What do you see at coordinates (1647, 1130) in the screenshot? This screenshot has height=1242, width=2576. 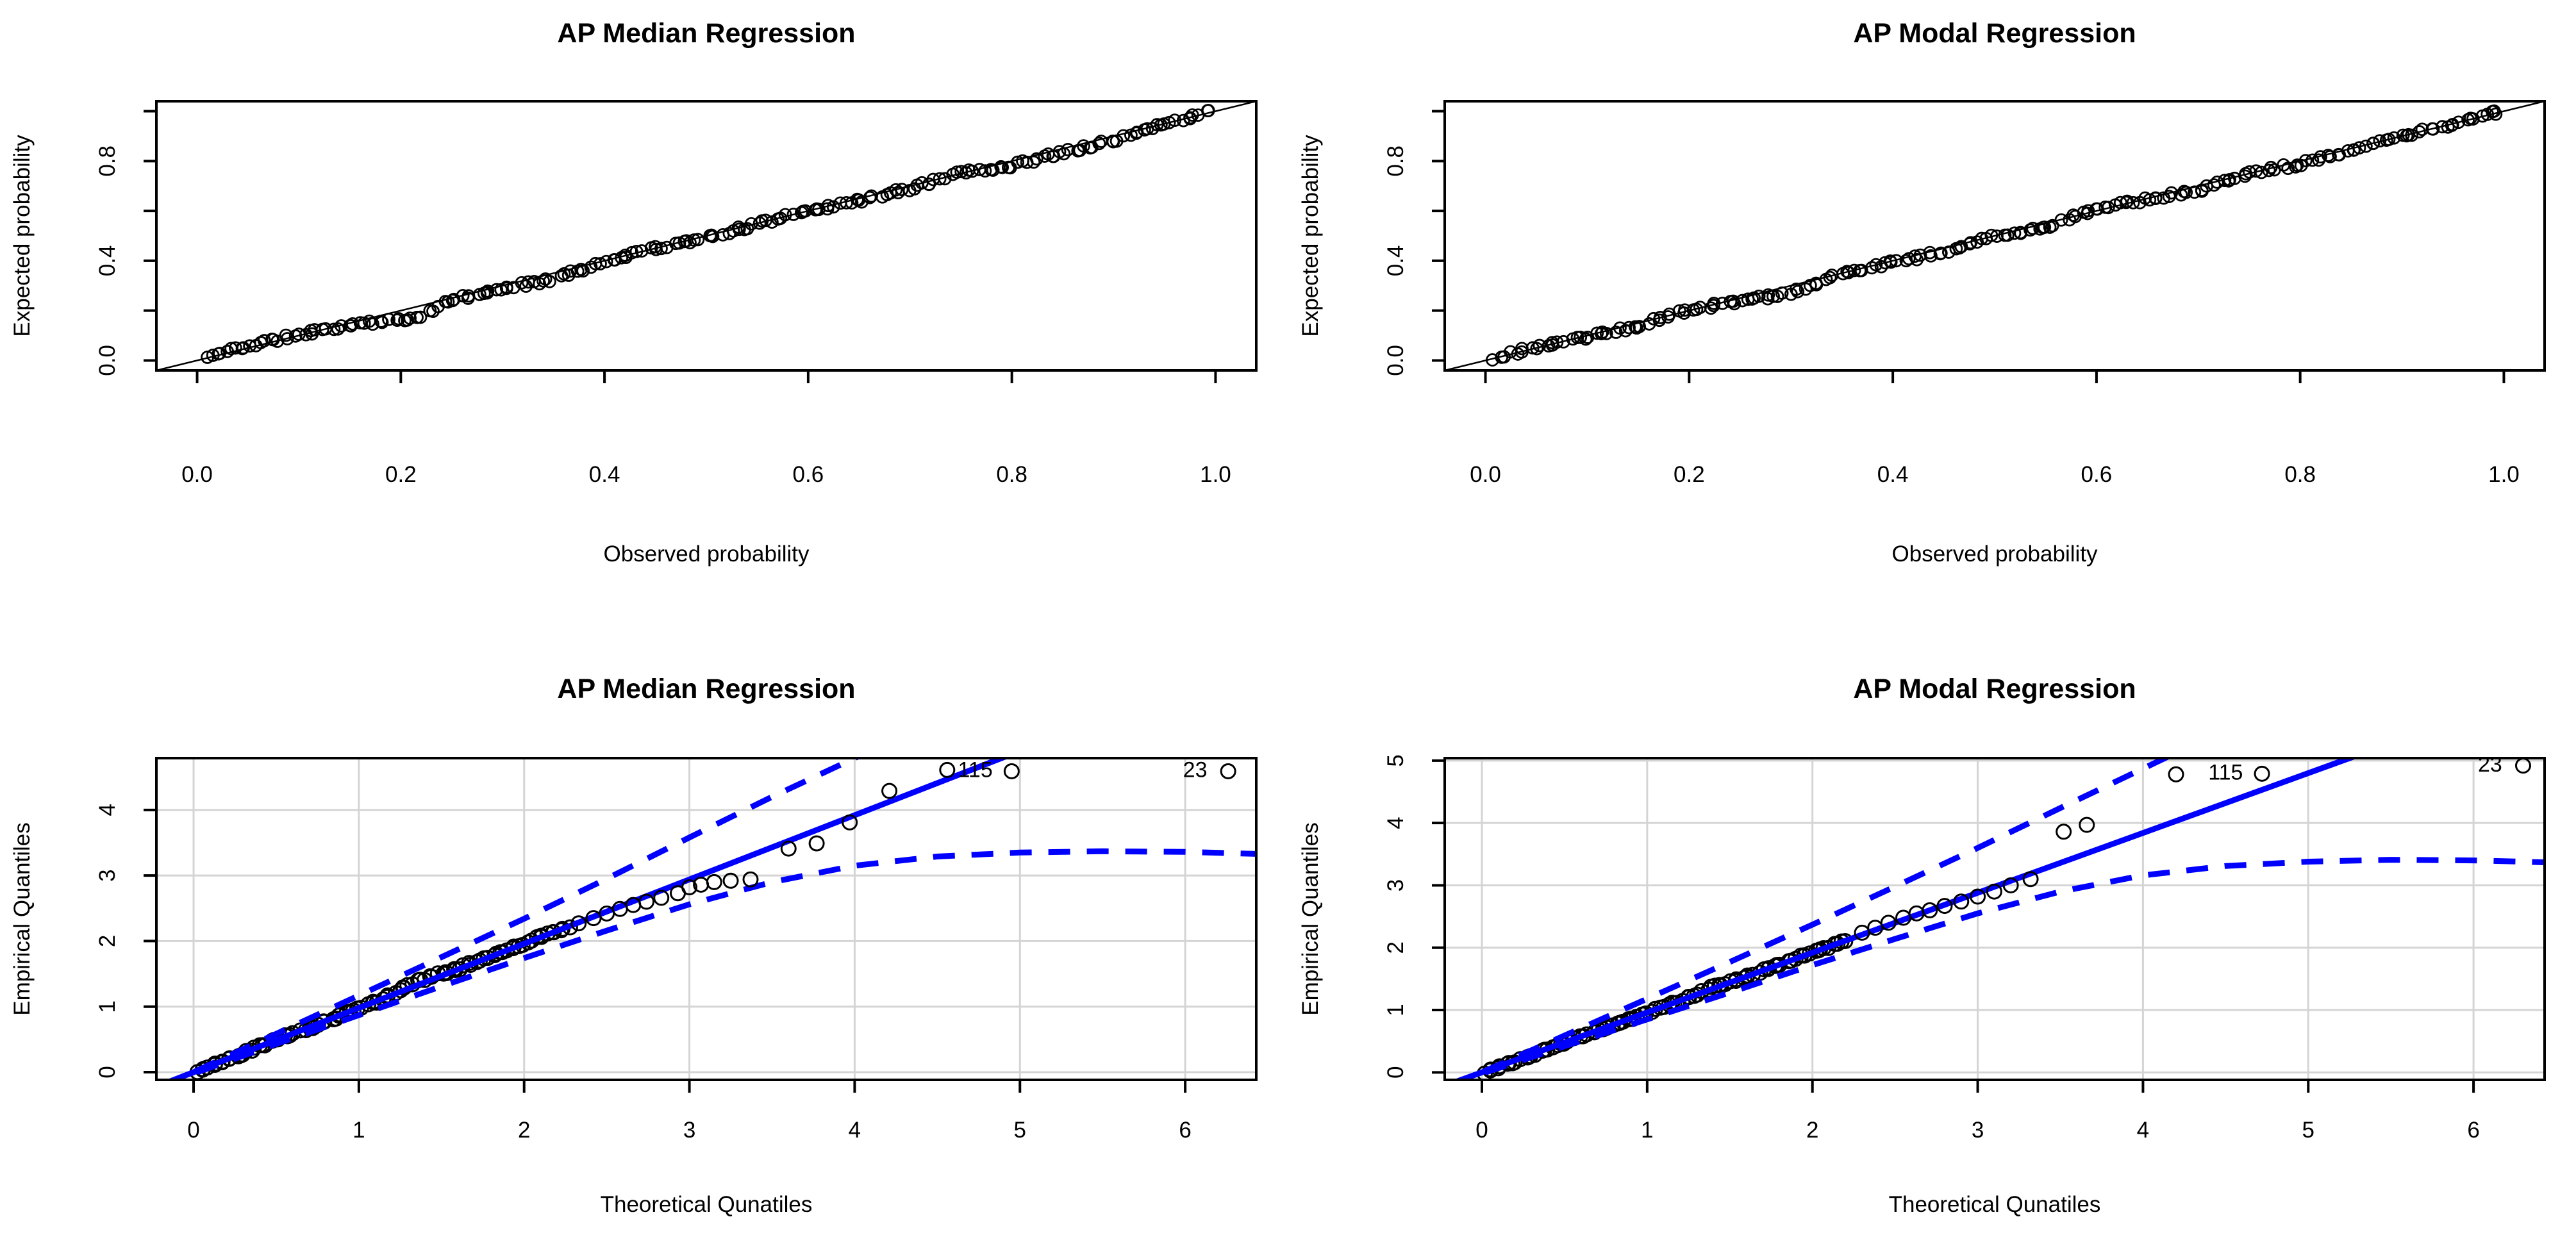 I see `x-tick-label: 1` at bounding box center [1647, 1130].